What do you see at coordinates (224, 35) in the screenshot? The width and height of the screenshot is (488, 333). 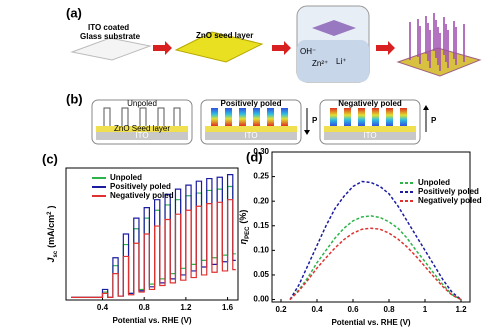 I see `text: ZnO seed layer` at bounding box center [224, 35].